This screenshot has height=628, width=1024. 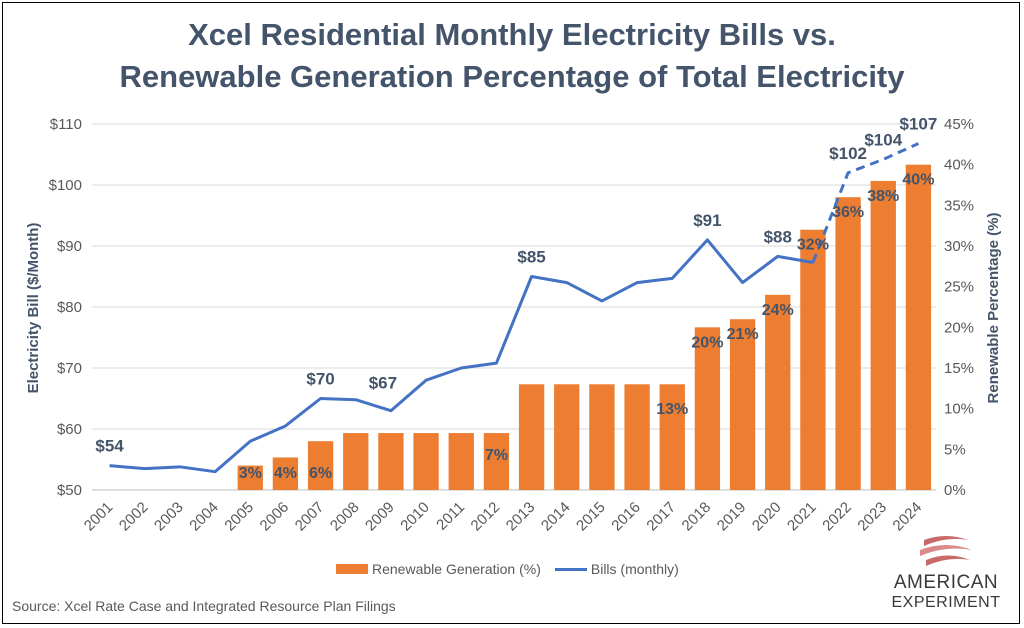 What do you see at coordinates (591, 517) in the screenshot?
I see `x-tick-label: 2015` at bounding box center [591, 517].